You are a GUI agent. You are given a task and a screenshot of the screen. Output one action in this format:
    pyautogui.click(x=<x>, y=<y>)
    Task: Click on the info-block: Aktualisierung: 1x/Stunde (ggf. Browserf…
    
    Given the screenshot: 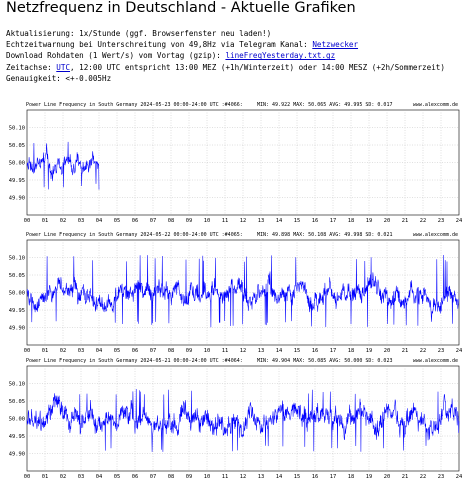 What is the action you would take?
    pyautogui.click(x=225, y=56)
    